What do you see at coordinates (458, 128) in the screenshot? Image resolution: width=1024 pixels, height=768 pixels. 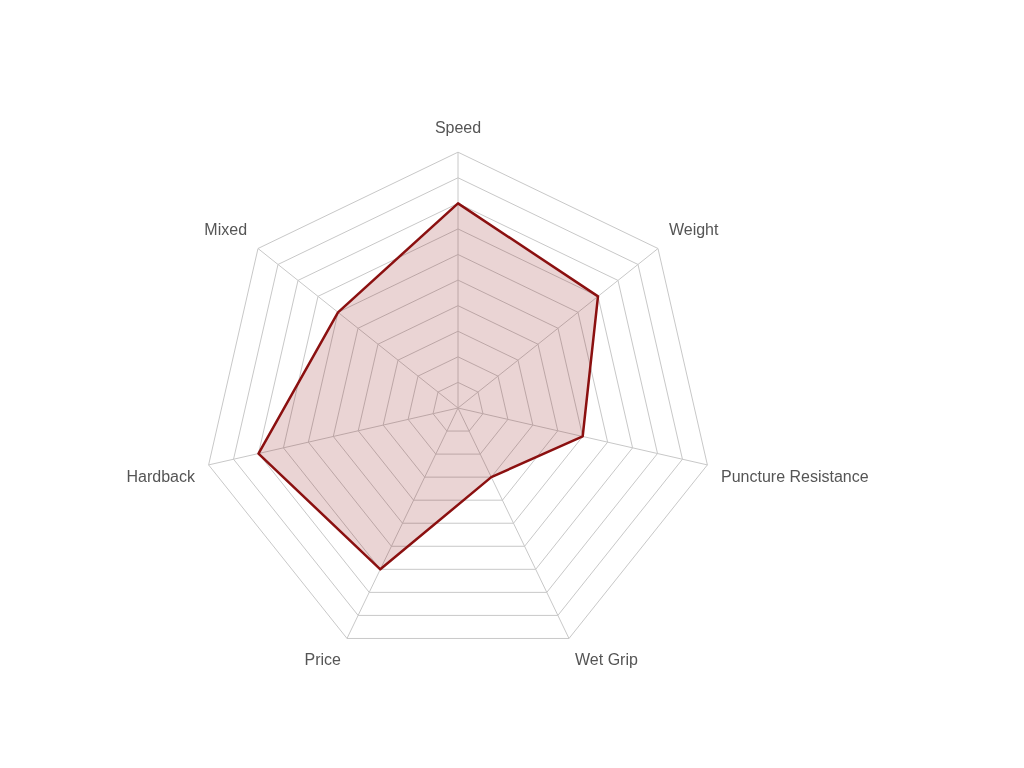 I see `spoke-label: Speed` at bounding box center [458, 128].